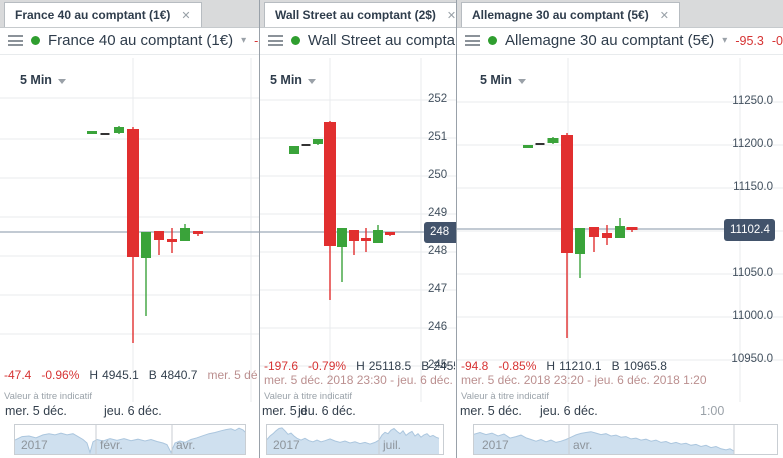 This screenshot has height=458, width=783. I want to click on navigator-period-label: févr., so click(111, 445).